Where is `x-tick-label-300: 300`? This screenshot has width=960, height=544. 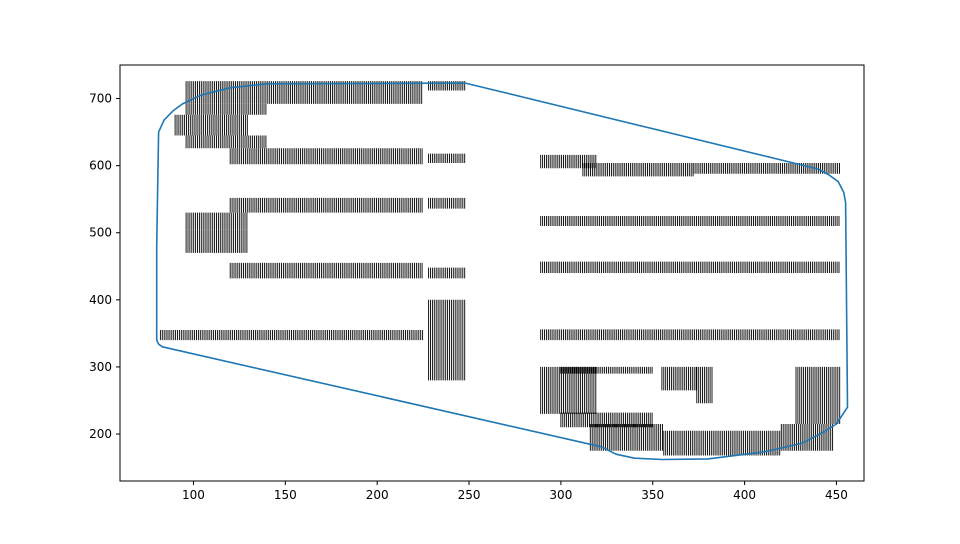
x-tick-label-300: 300 is located at coordinates (560, 495).